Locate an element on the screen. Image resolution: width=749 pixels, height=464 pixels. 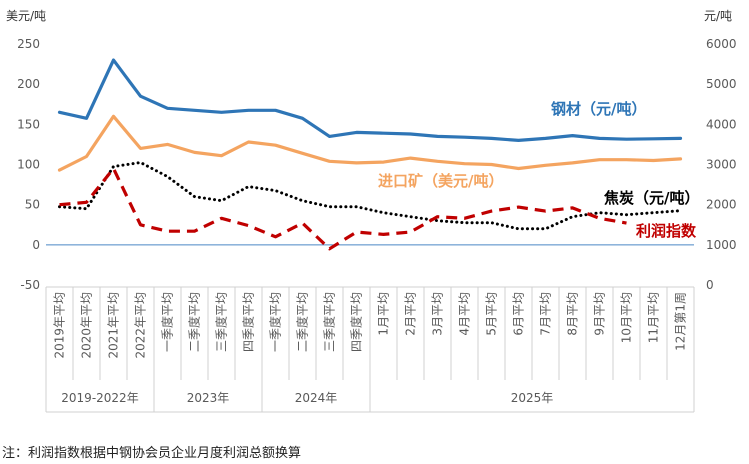
group-label: 2023年 is located at coordinates (208, 398).